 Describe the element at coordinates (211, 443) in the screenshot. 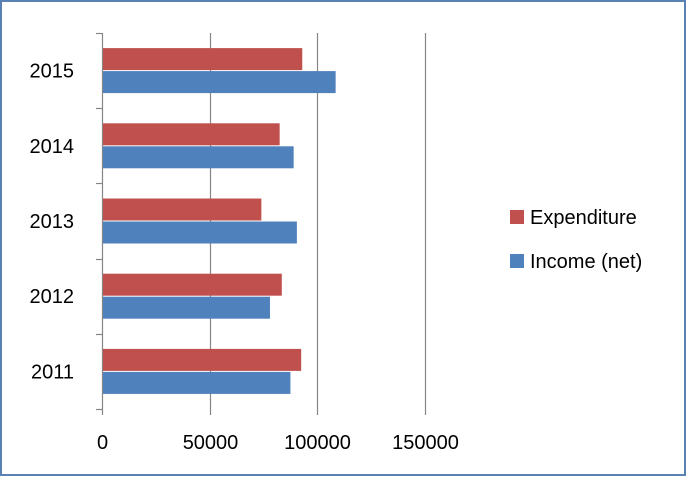

I see `x-tick-label: 50000` at that location.